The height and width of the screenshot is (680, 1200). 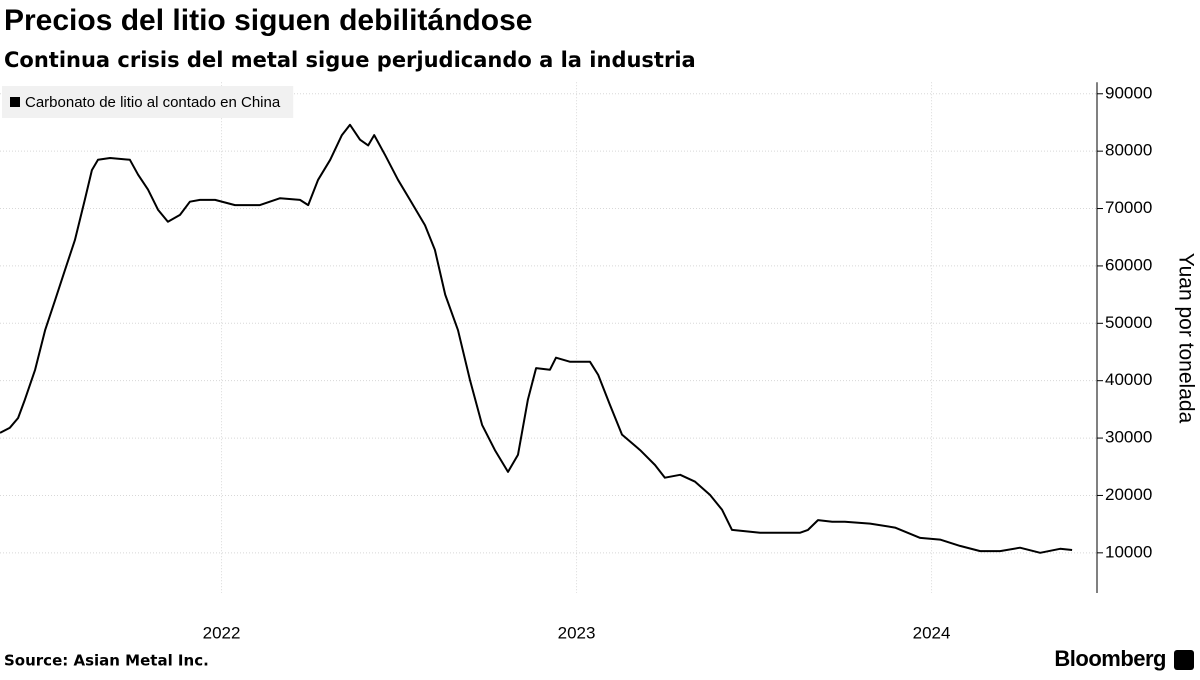 What do you see at coordinates (1110, 658) in the screenshot?
I see `brand: Bloomberg` at bounding box center [1110, 658].